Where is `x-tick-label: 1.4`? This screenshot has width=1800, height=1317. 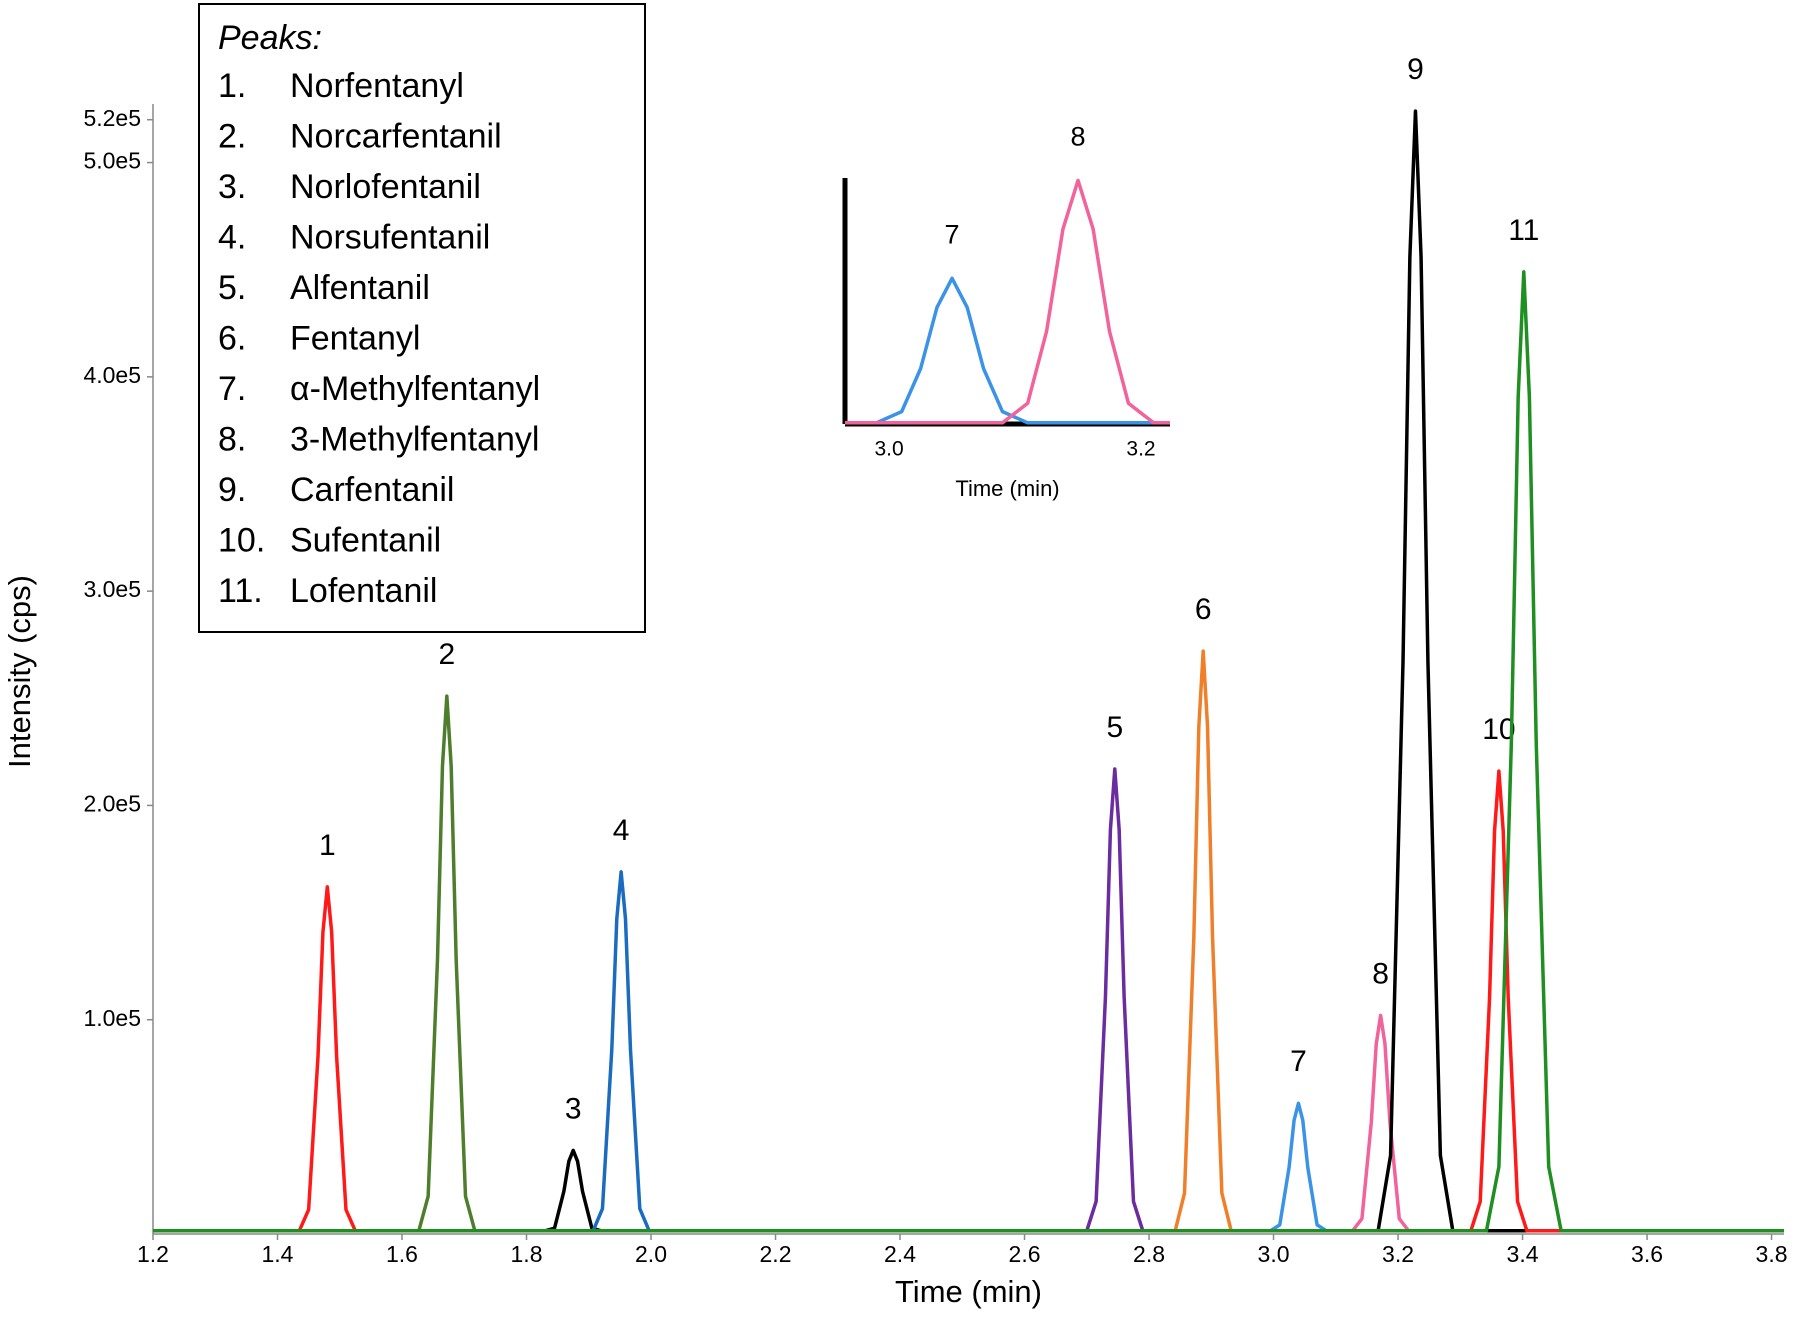
x-tick-label: 1.4 is located at coordinates (278, 1254).